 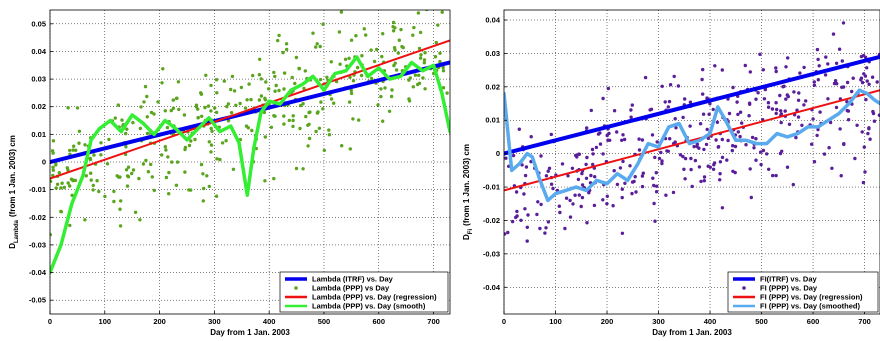 What do you see at coordinates (810, 306) in the screenshot?
I see `legend-label: FI (PPP) vs. Day (smoothed)` at bounding box center [810, 306].